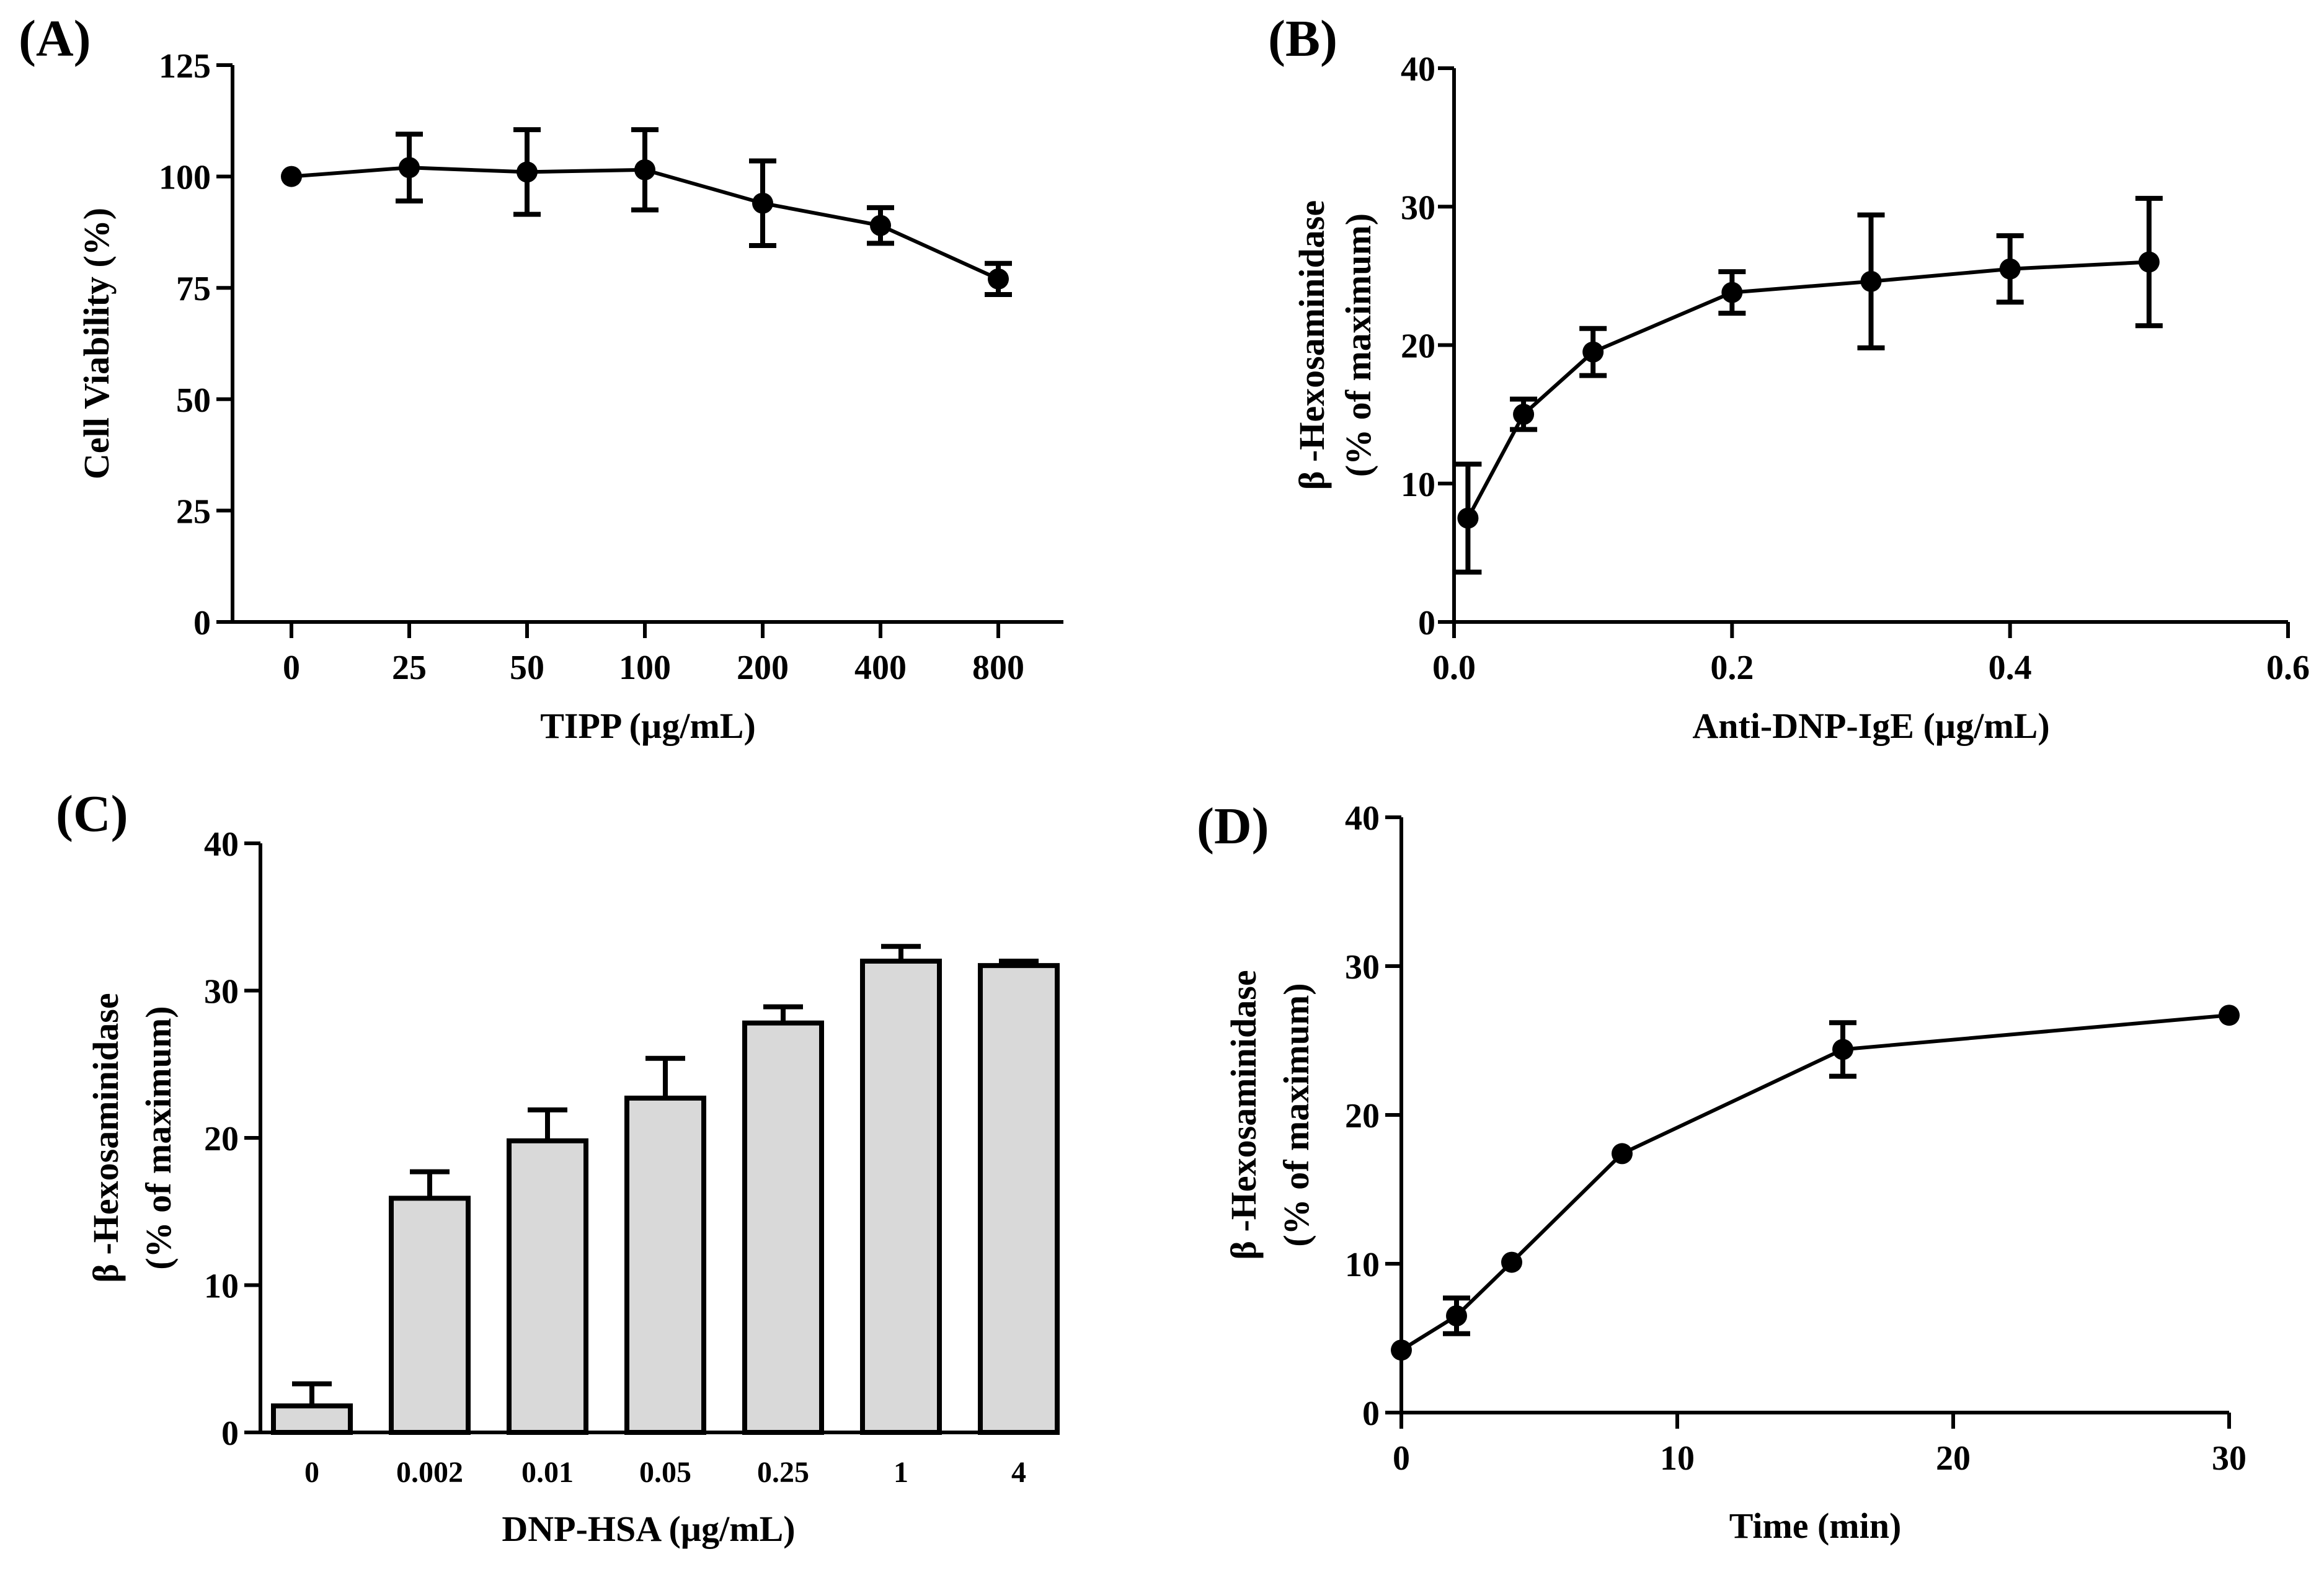 Image resolution: width=2324 pixels, height=1580 pixels. What do you see at coordinates (1678, 1458) in the screenshot?
I see `x-tick-label: 10` at bounding box center [1678, 1458].